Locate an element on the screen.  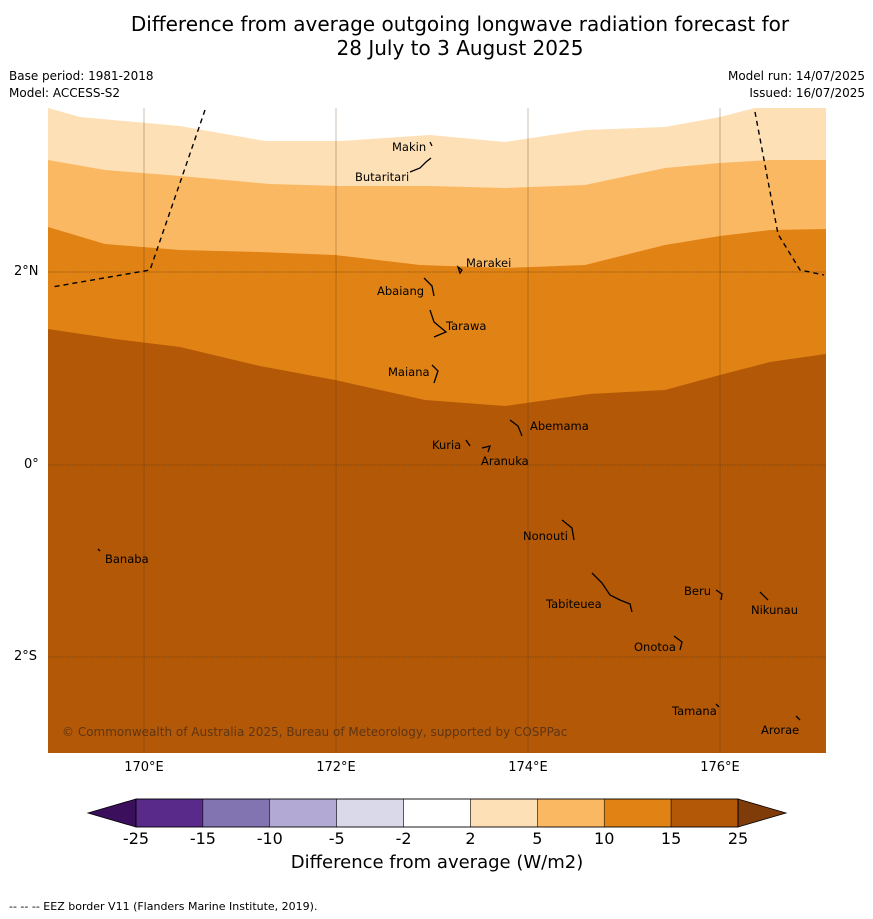
label-beru: Beru is located at coordinates (697, 591).